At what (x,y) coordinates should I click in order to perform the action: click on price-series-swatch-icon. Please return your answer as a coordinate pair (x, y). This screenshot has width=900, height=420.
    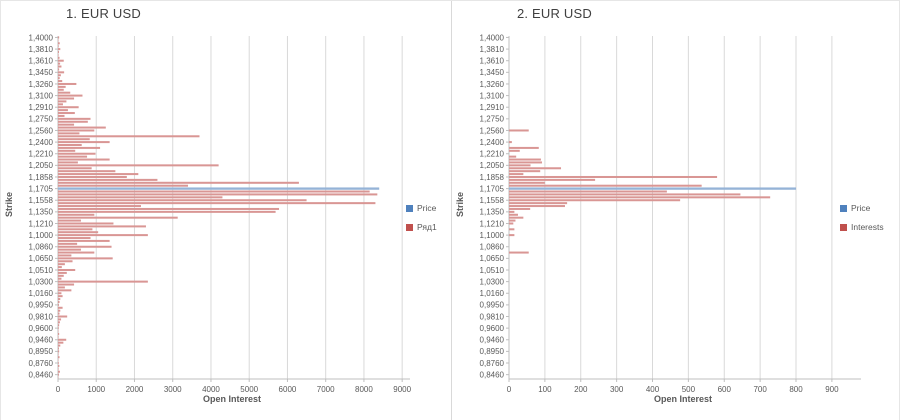
    Looking at the image, I should click on (409, 208).